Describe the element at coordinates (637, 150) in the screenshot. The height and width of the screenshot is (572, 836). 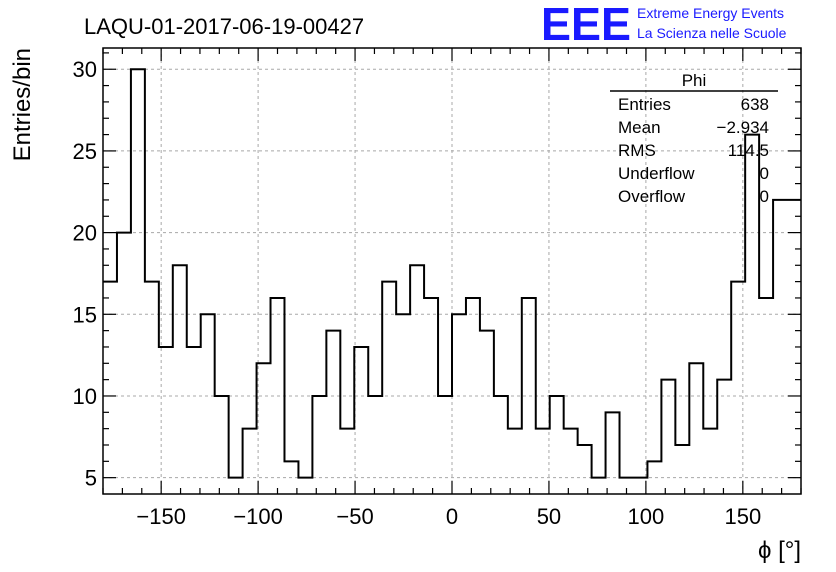
I see `stats-label: RMS` at that location.